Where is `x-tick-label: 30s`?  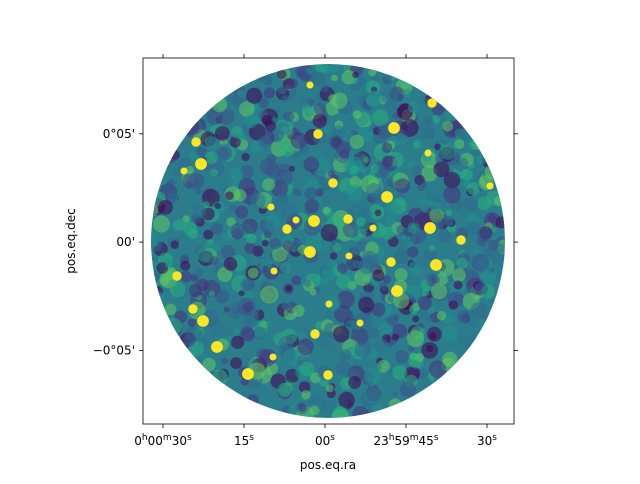
x-tick-label: 30s is located at coordinates (487, 440).